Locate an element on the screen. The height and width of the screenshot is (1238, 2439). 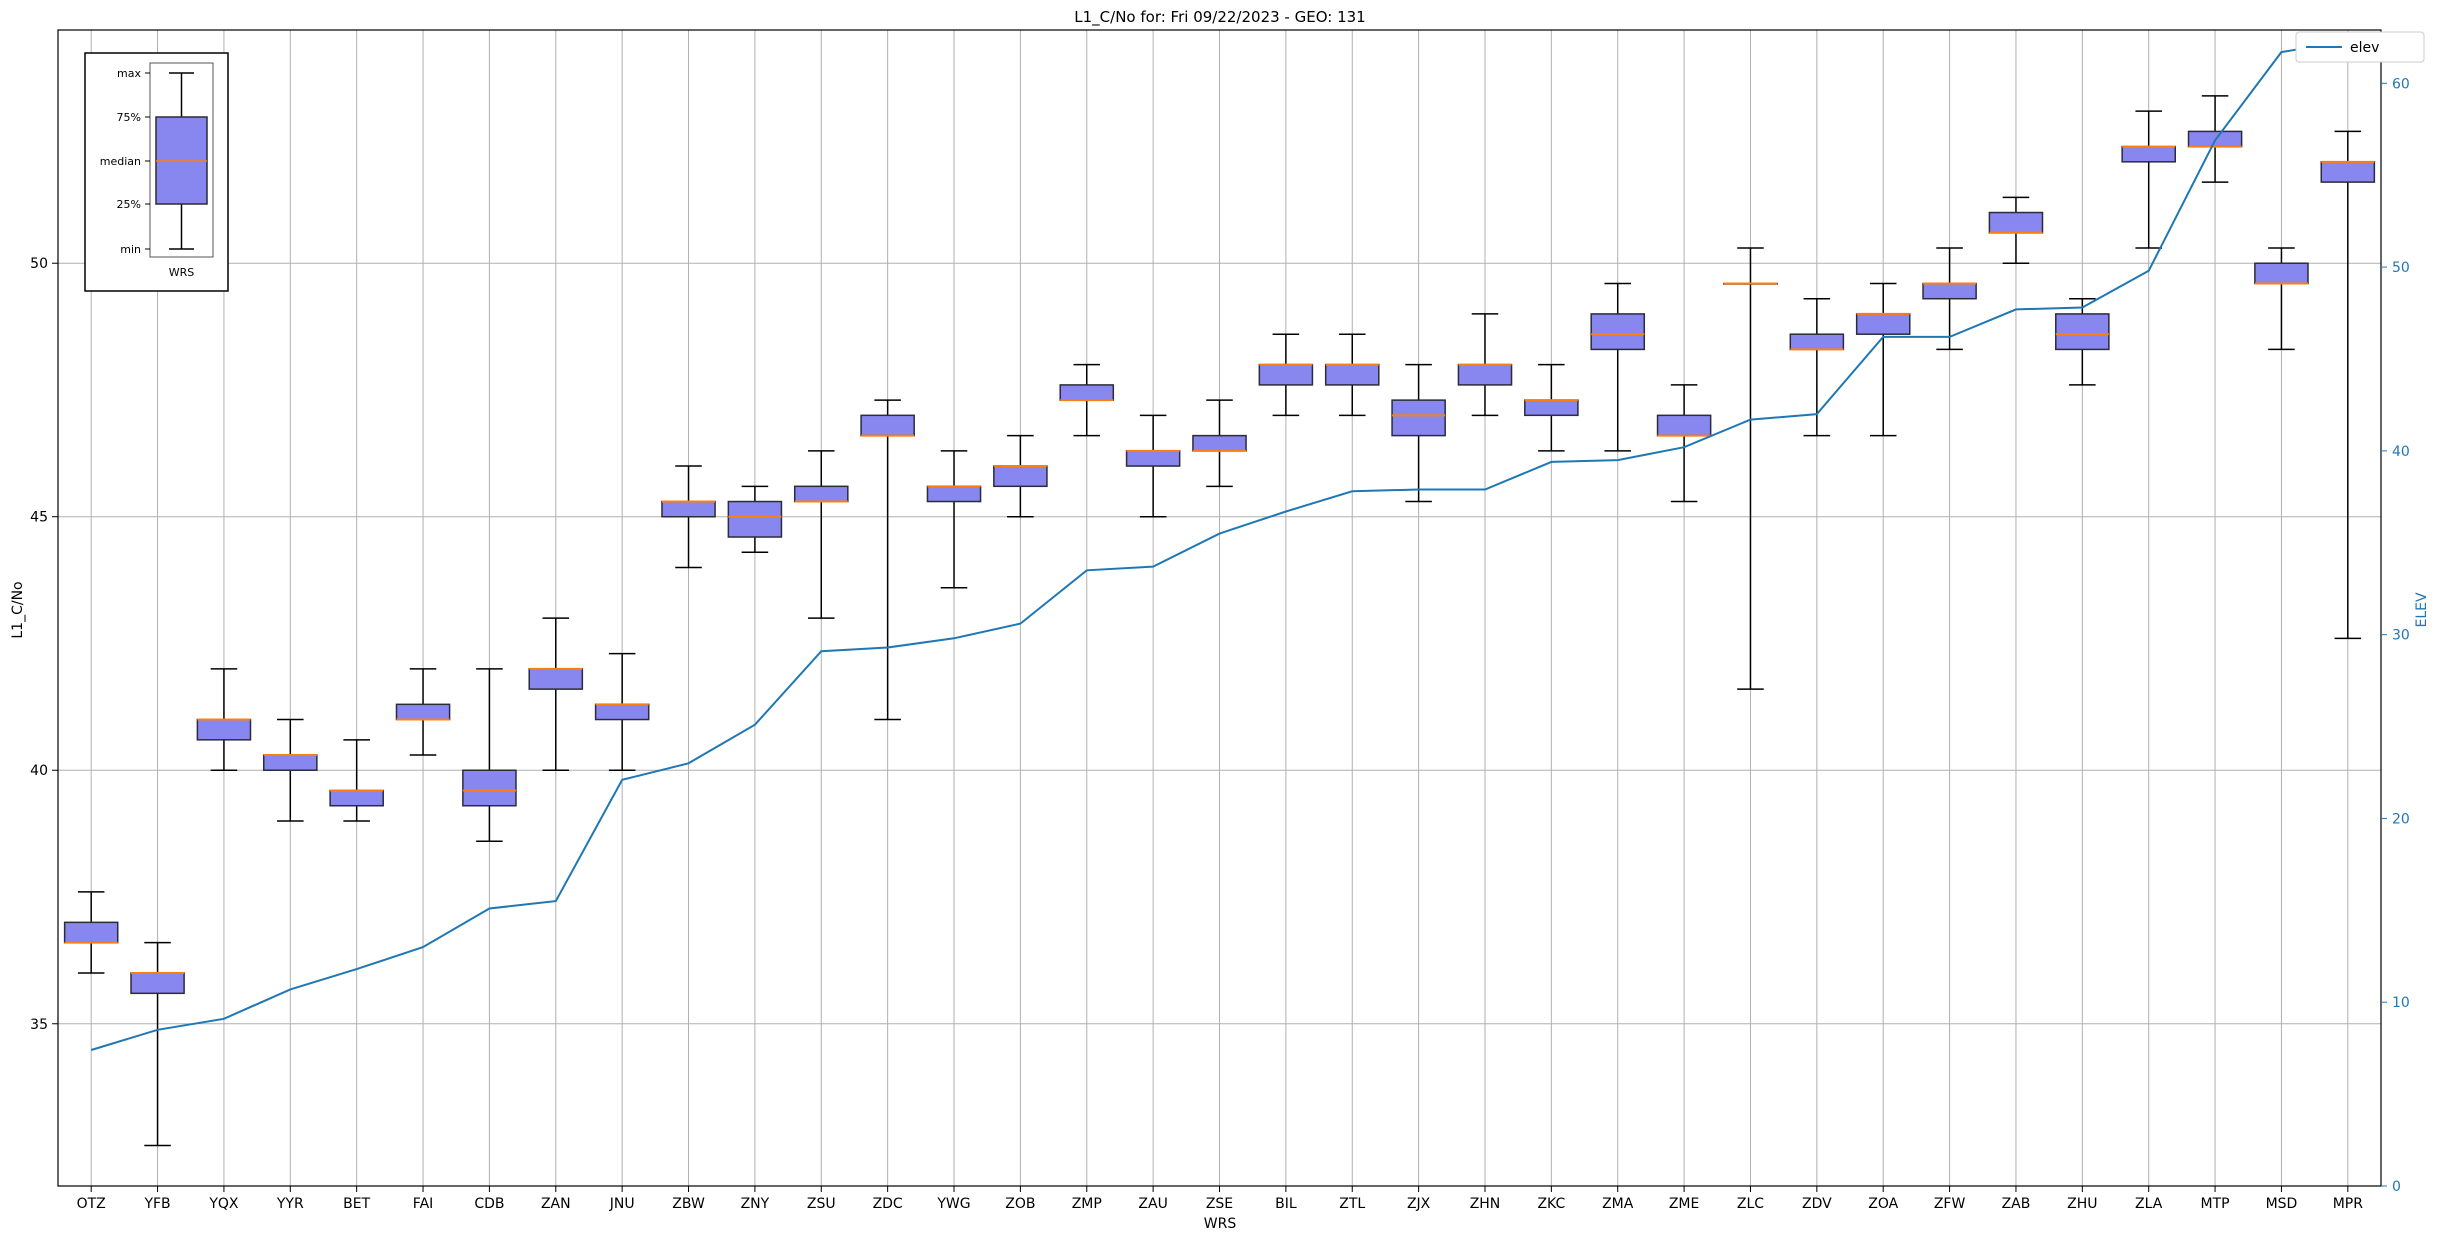
x-tick-label: ZFW is located at coordinates (1950, 1204).